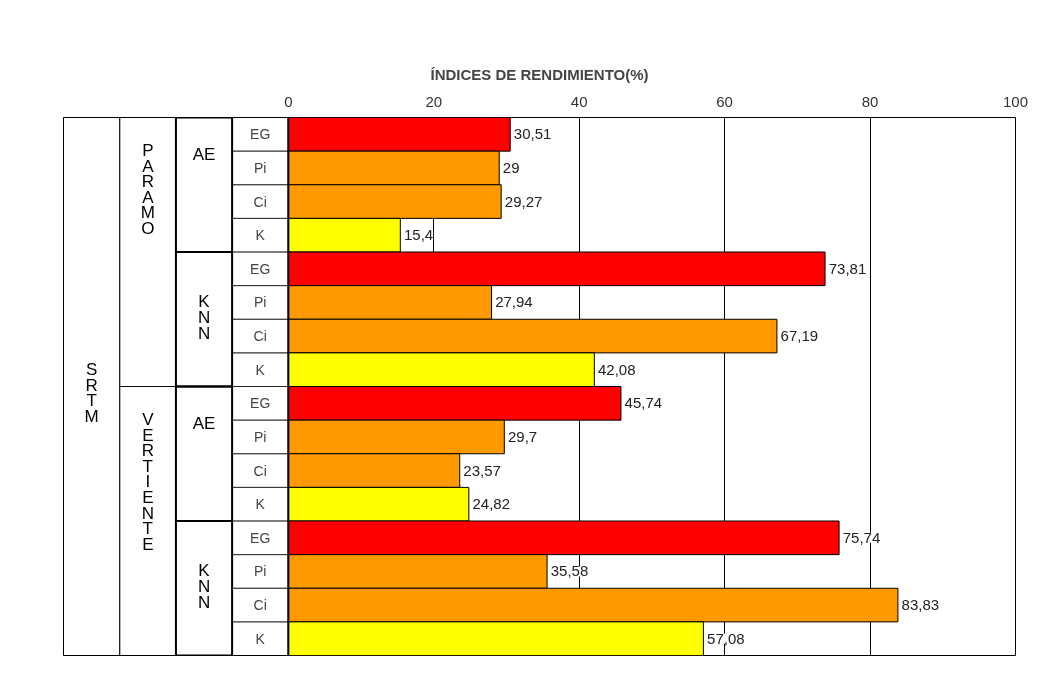 Image resolution: width=1062 pixels, height=683 pixels. I want to click on data-label: 24,82, so click(491, 504).